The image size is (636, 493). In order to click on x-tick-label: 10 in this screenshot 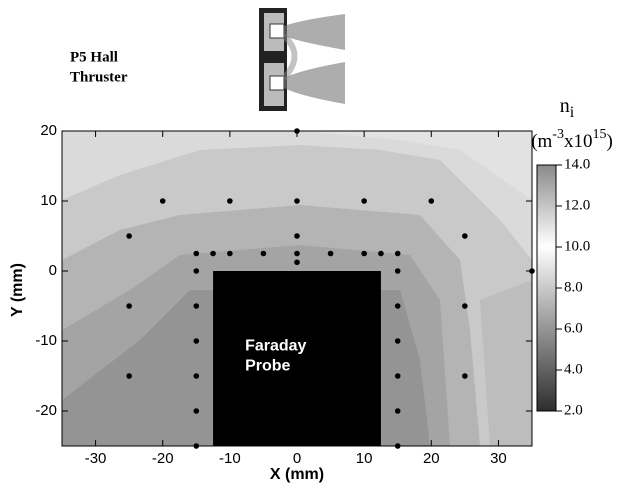, I will do `click(364, 458)`.